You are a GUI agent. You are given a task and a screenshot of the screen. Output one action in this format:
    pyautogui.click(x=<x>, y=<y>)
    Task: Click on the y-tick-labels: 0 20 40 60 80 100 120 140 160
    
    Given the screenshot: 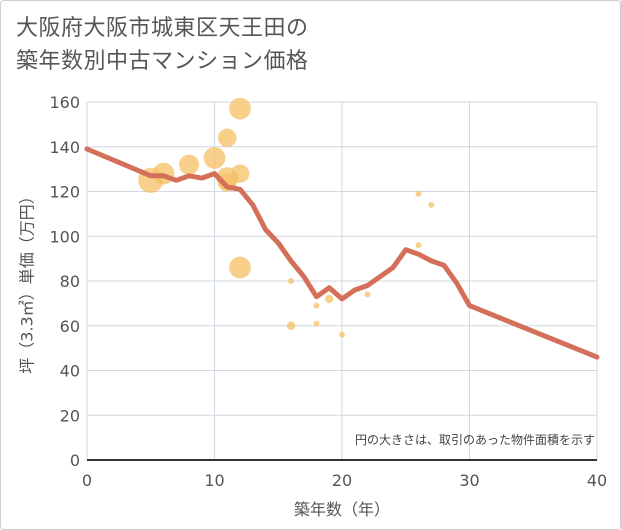 What is the action you would take?
    pyautogui.click(x=64, y=281)
    